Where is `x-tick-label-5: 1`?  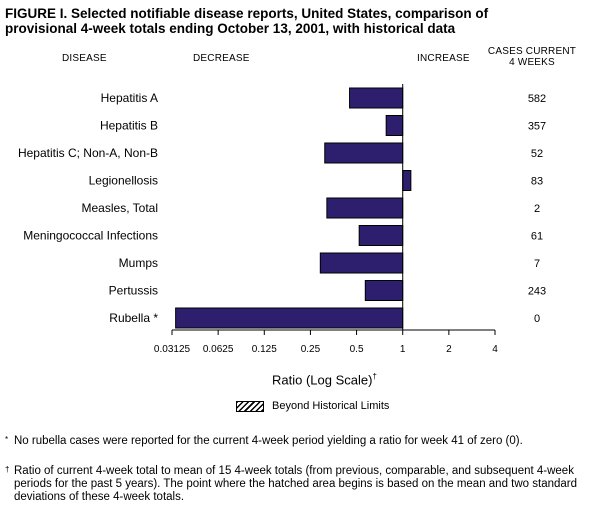
x-tick-label-5: 1 is located at coordinates (403, 349).